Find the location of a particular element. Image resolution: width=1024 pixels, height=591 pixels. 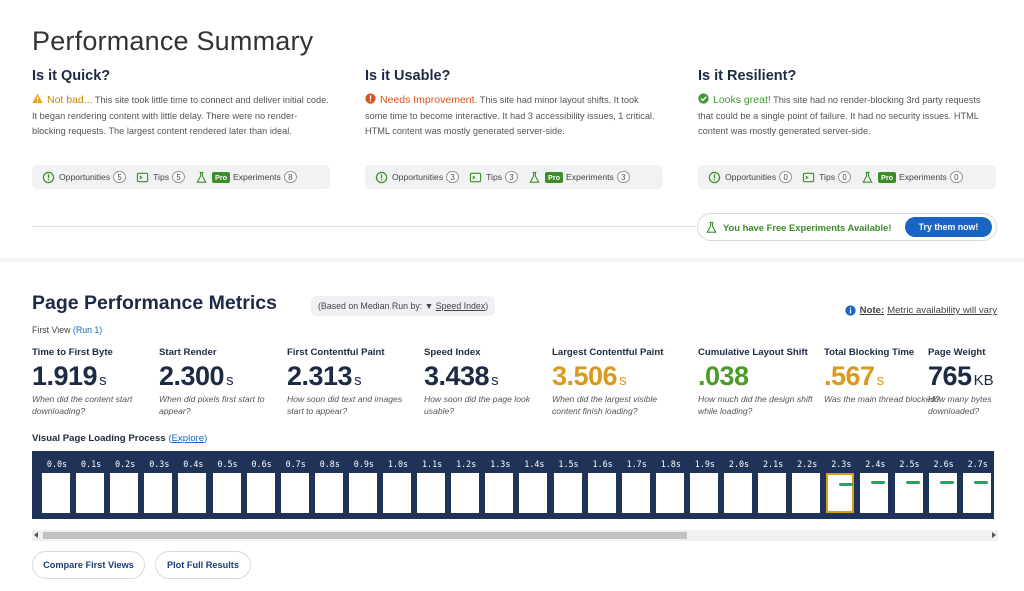

filmstrip-frame: 1.9s is located at coordinates (705, 485).